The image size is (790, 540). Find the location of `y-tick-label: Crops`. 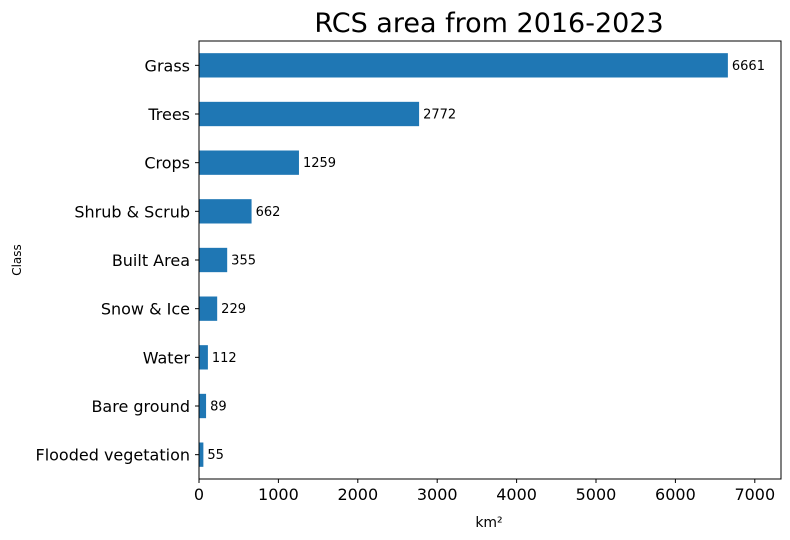

y-tick-label: Crops is located at coordinates (167, 163).